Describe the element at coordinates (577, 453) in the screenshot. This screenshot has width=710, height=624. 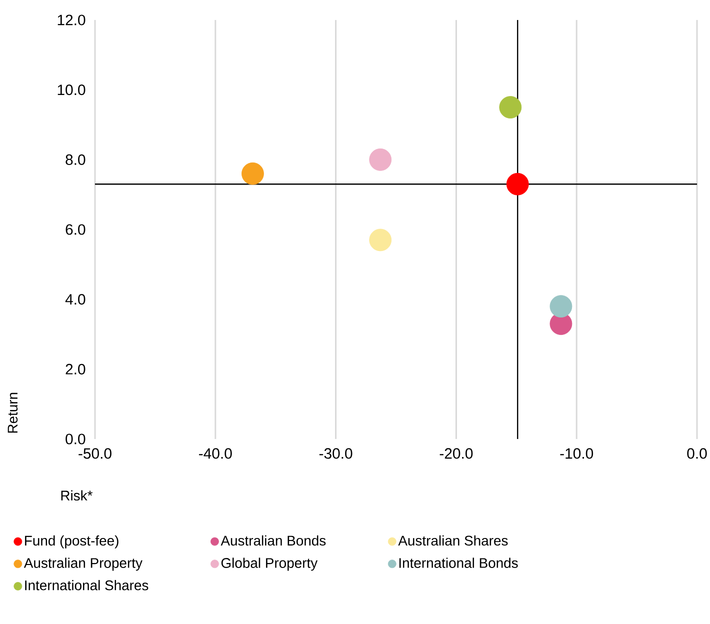
I see `x-tick-label: -10.0` at that location.